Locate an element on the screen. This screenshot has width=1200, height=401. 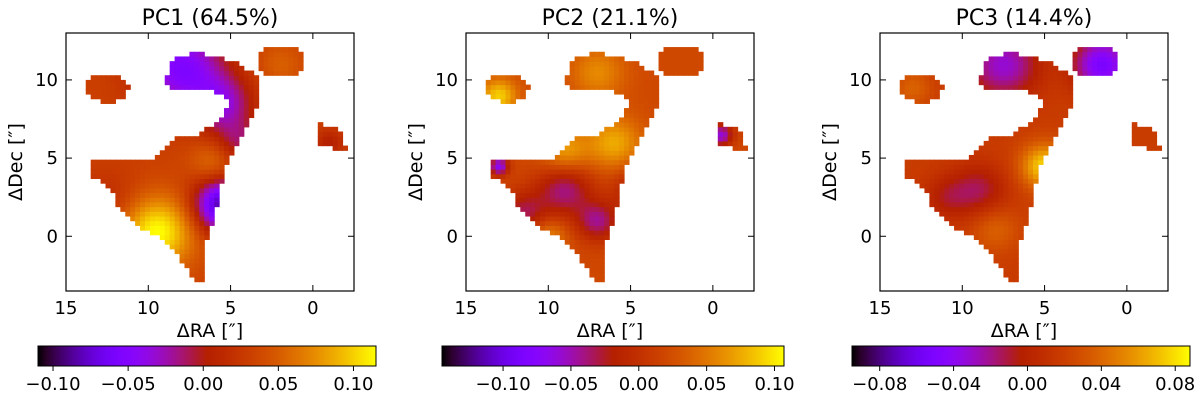
x-tick-label: 15 is located at coordinates (66, 308).